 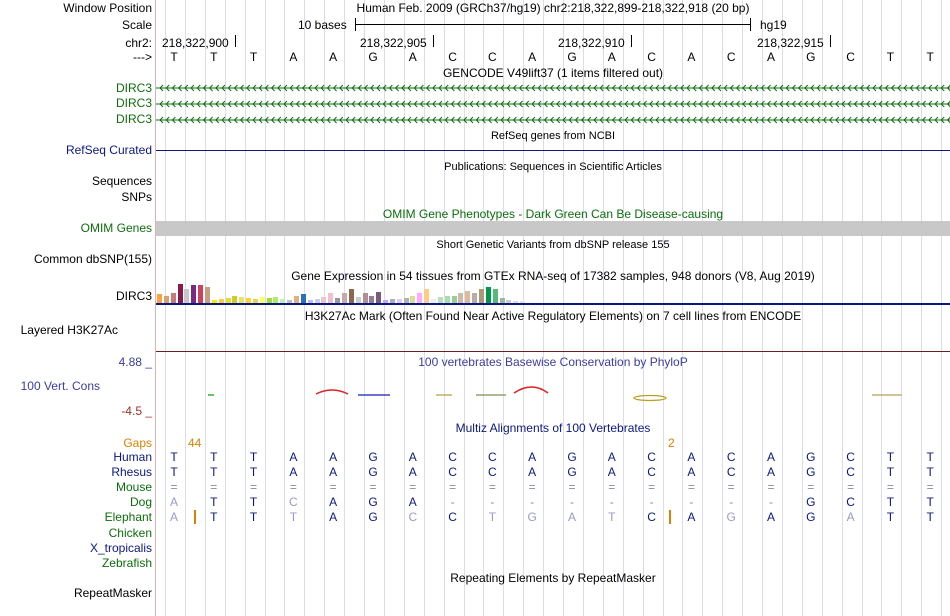 I want to click on multiz-track-title: Multiz Alignments of 100 Vertebrates, so click(x=553, y=428).